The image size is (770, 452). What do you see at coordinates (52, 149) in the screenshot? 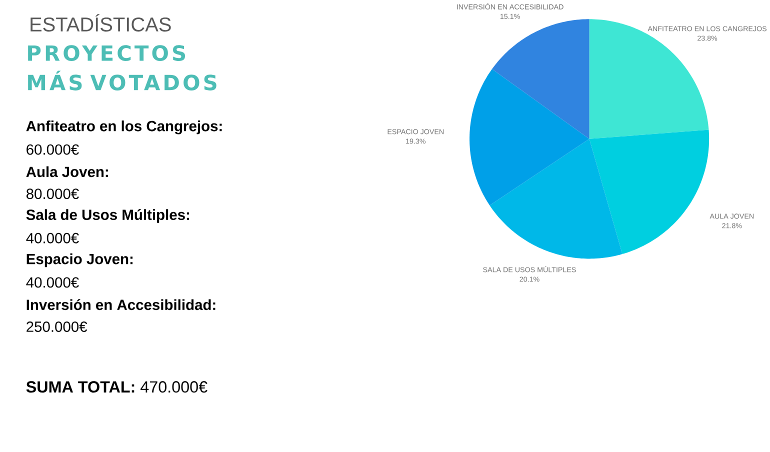
I see `text: 60.000€` at bounding box center [52, 149].